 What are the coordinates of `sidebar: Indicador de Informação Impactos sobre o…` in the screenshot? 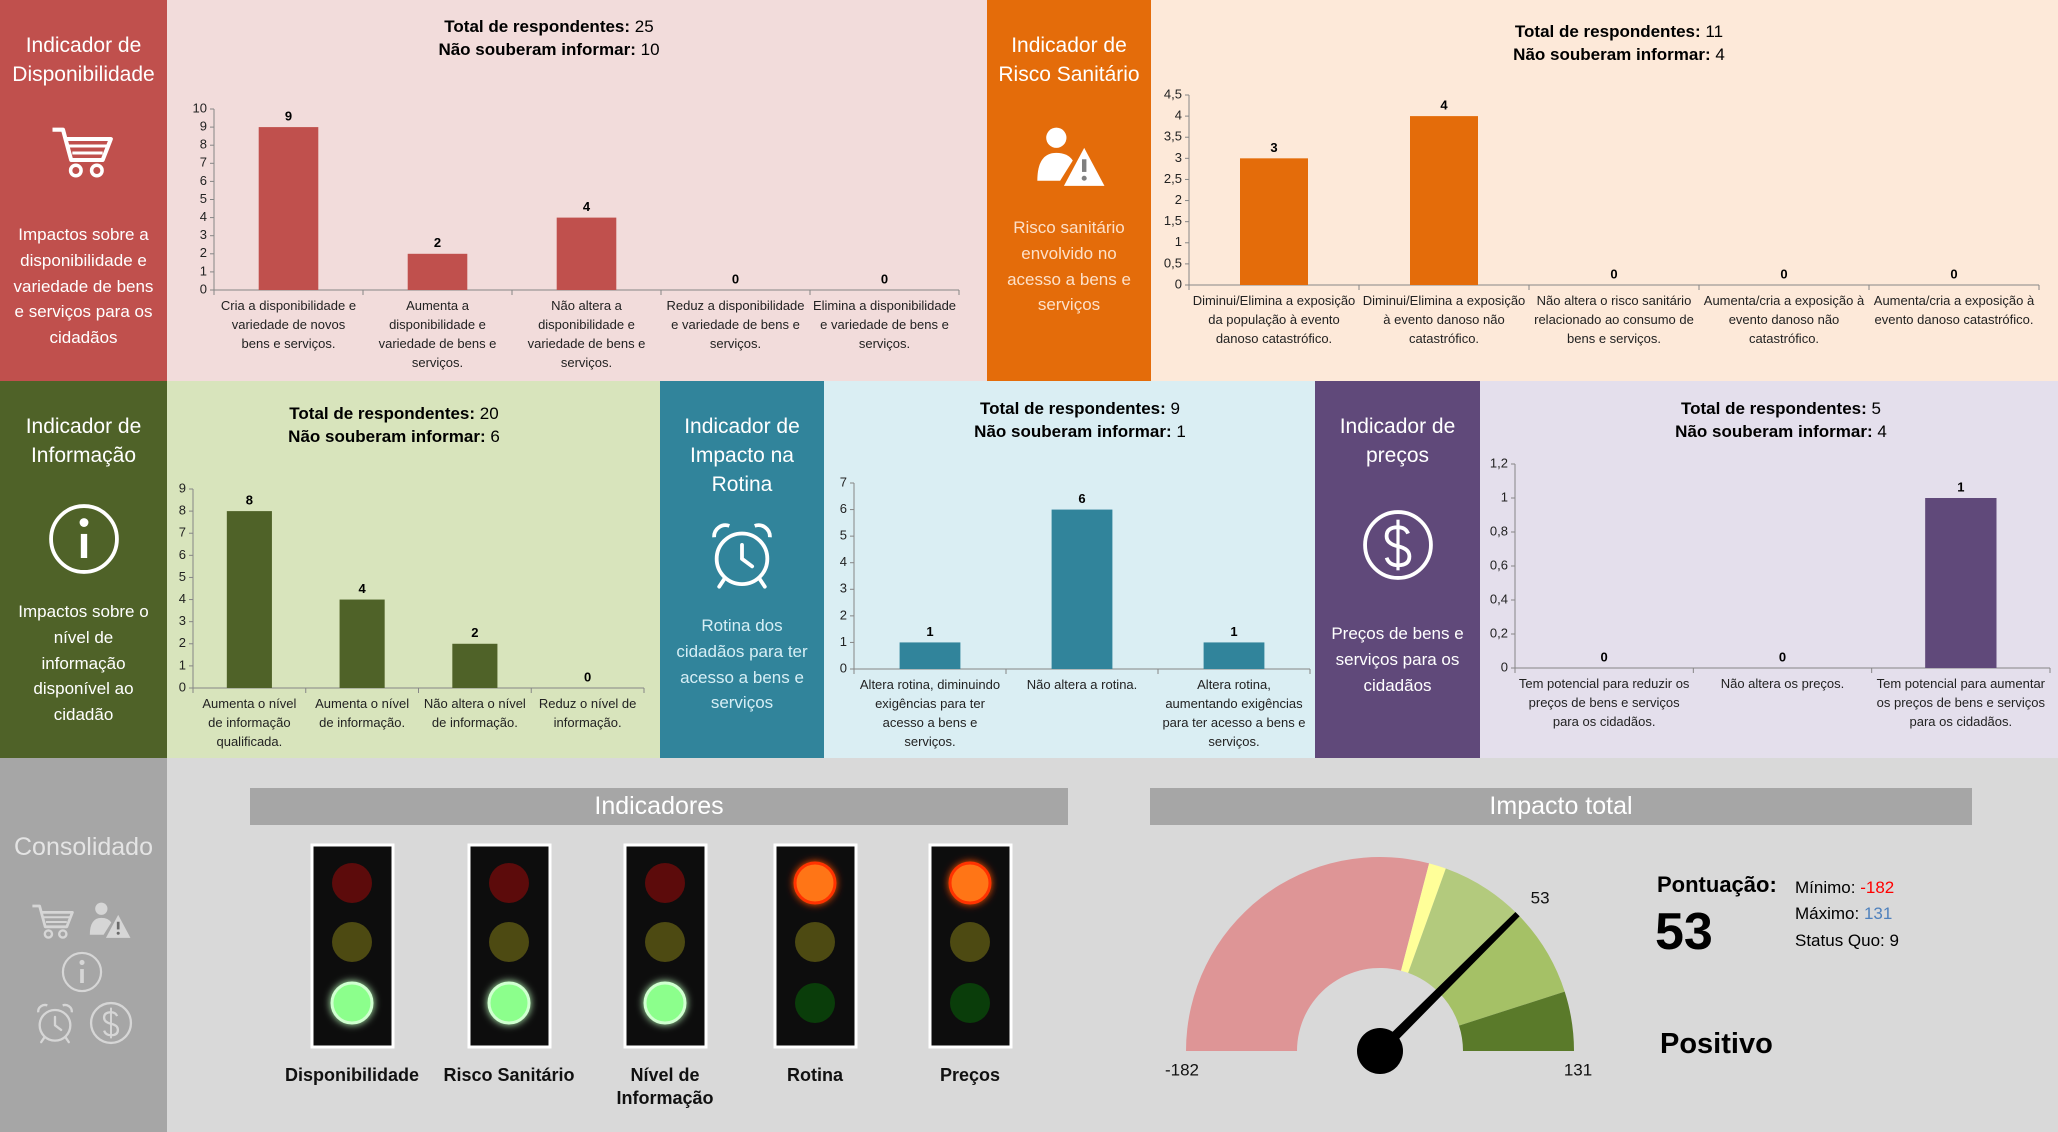 It's located at (83, 569).